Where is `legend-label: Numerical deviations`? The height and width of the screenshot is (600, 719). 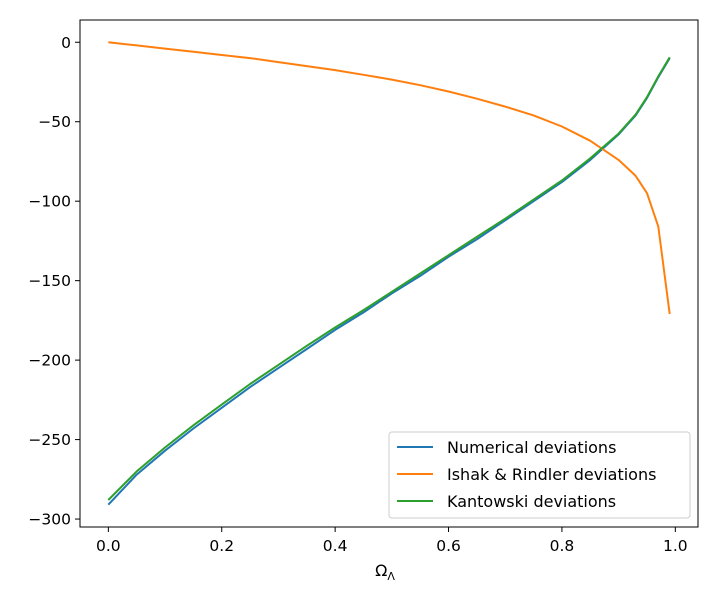 legend-label: Numerical deviations is located at coordinates (531, 447).